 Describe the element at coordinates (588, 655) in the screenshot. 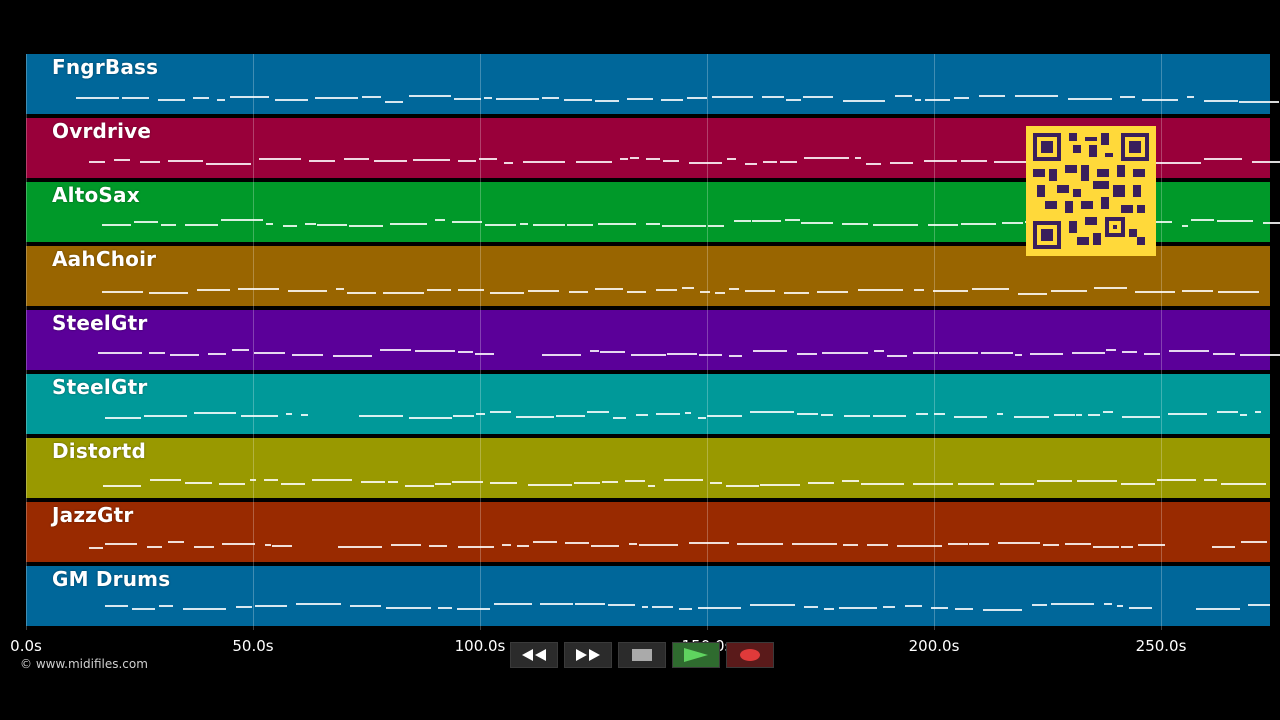

I see `fast-forward-button` at that location.